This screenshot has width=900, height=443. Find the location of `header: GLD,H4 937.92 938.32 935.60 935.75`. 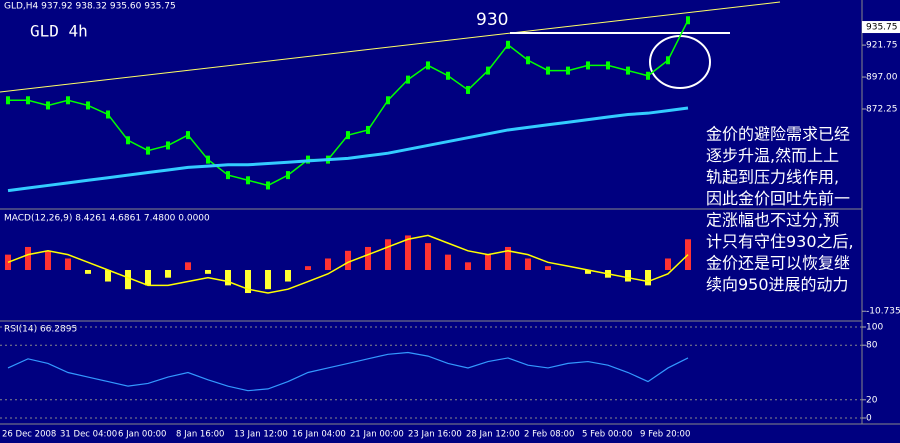

header: GLD,H4 937.92 938.32 935.60 935.75 is located at coordinates (90, 7).